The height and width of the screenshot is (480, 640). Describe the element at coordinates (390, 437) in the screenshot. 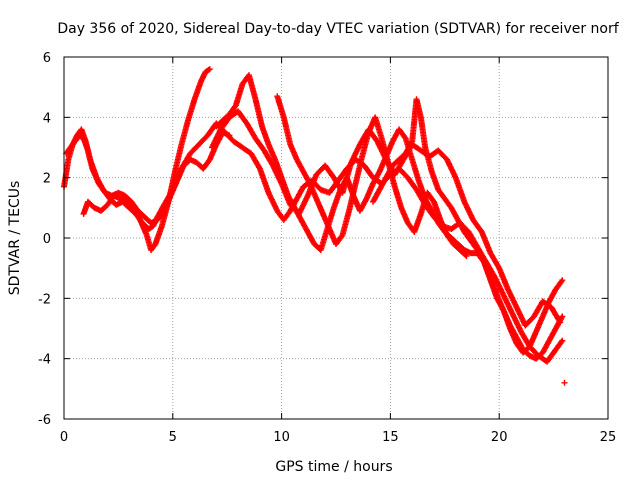

I see `x-tick-label: 15` at that location.